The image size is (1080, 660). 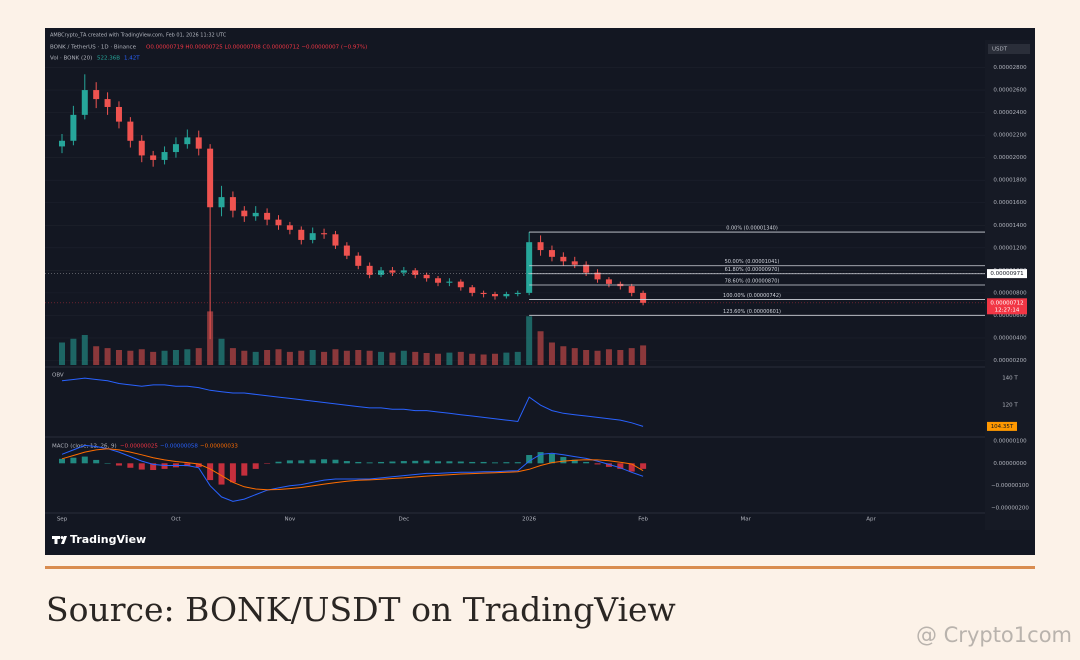 I want to click on volume-legend: Vol · BONK (20), so click(x=71, y=59).